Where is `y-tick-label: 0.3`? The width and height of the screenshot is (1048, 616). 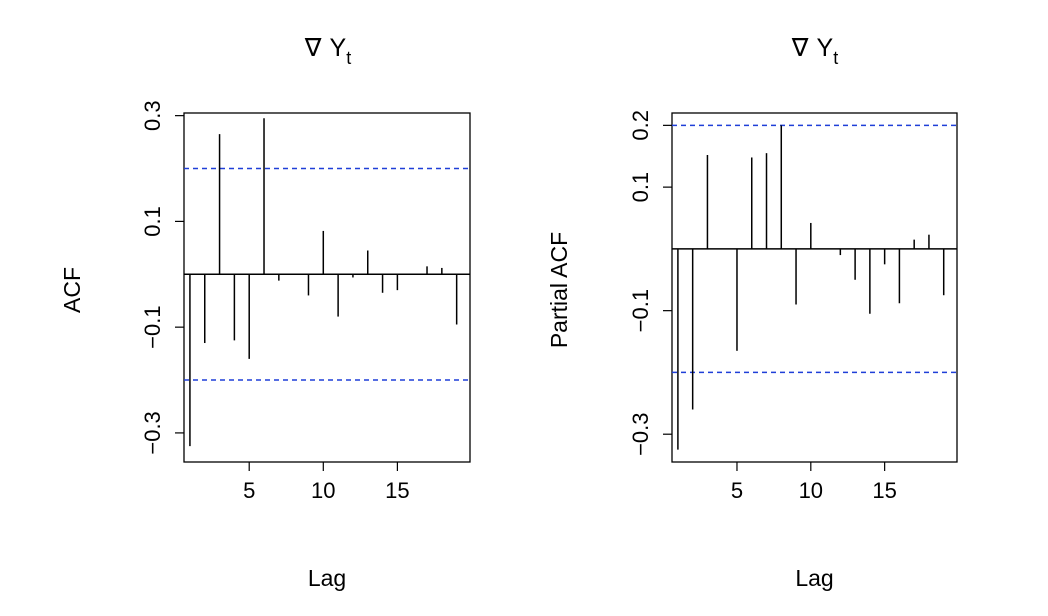
y-tick-label: 0.3 is located at coordinates (152, 115).